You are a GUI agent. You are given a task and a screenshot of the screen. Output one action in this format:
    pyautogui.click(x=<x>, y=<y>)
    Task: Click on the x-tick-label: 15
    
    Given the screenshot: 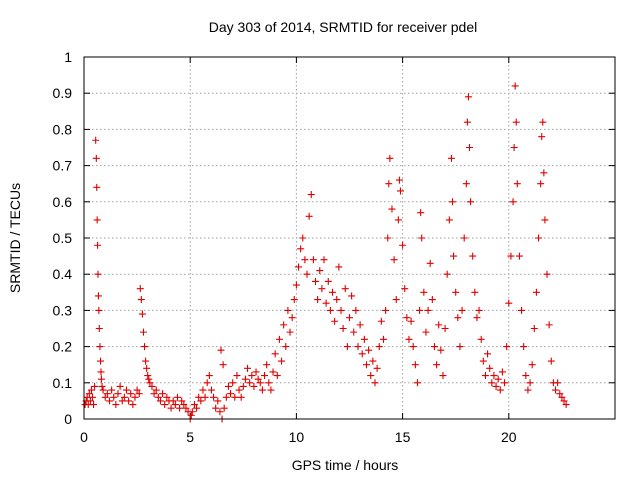 What is the action you would take?
    pyautogui.click(x=403, y=437)
    